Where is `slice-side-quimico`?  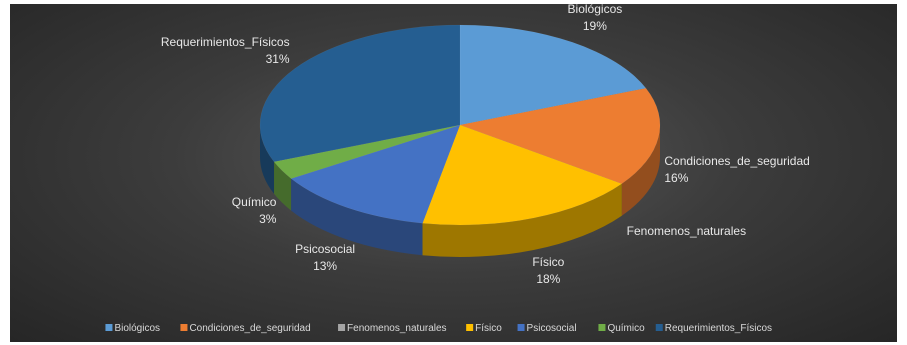 slice-side-quimico is located at coordinates (283, 186).